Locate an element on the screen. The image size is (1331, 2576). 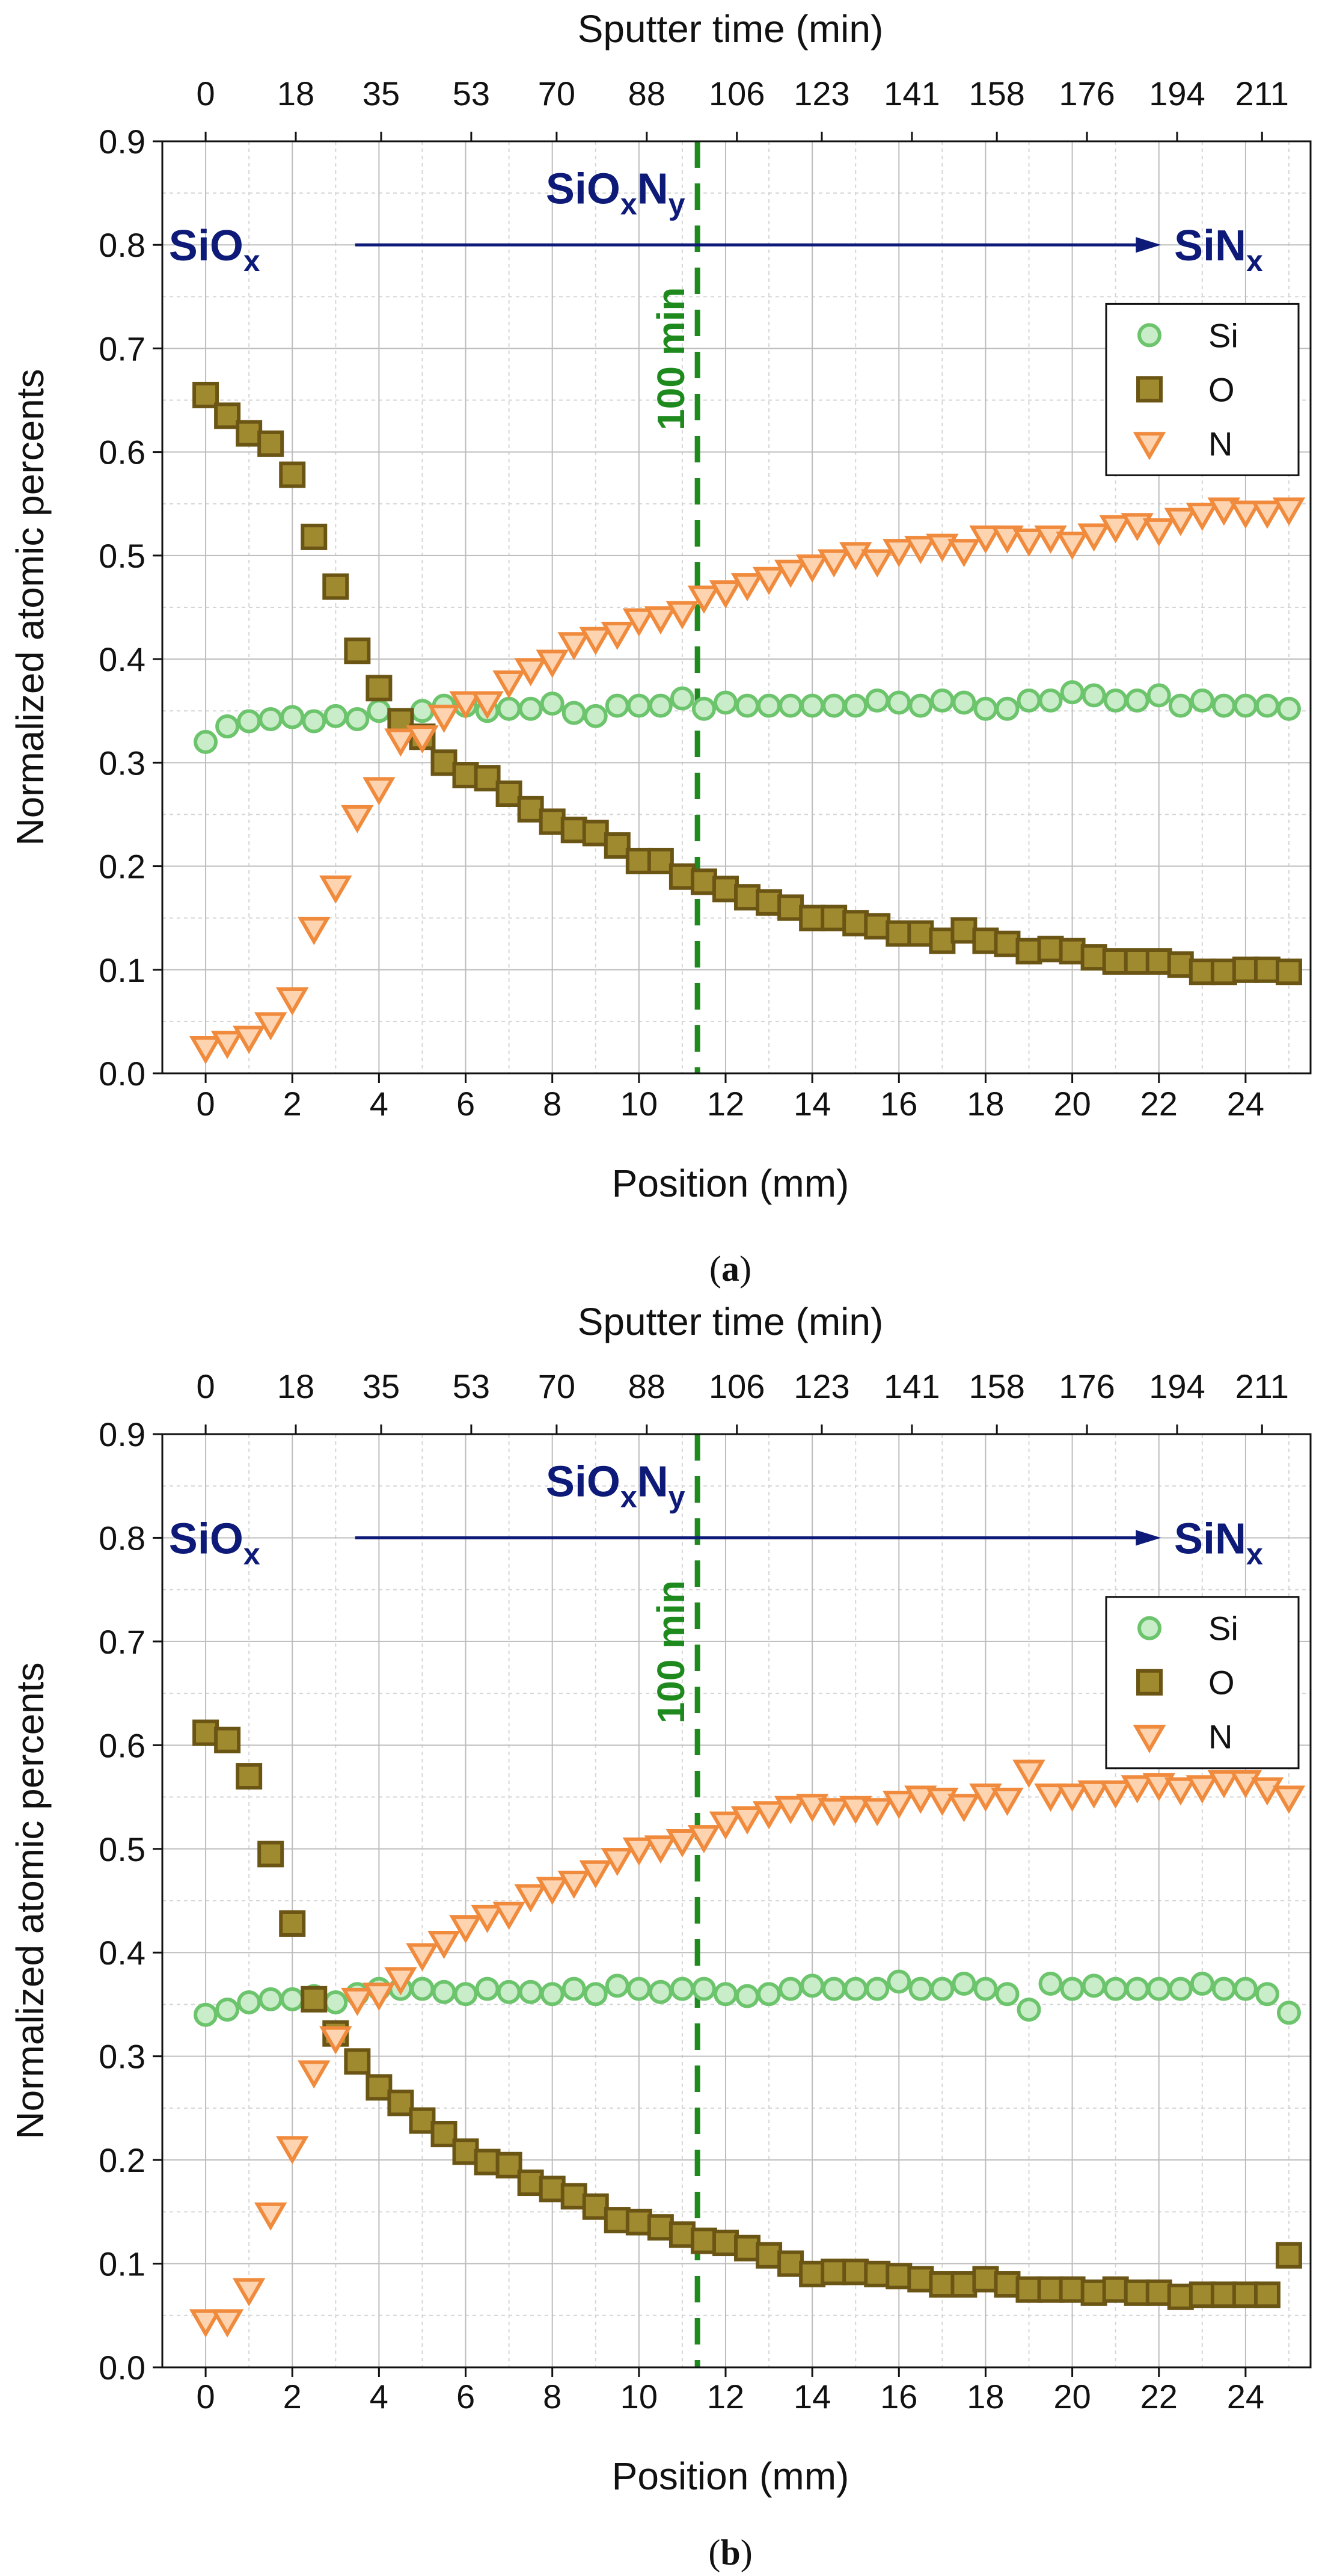
panel-b-caption: (b) is located at coordinates (730, 2552).